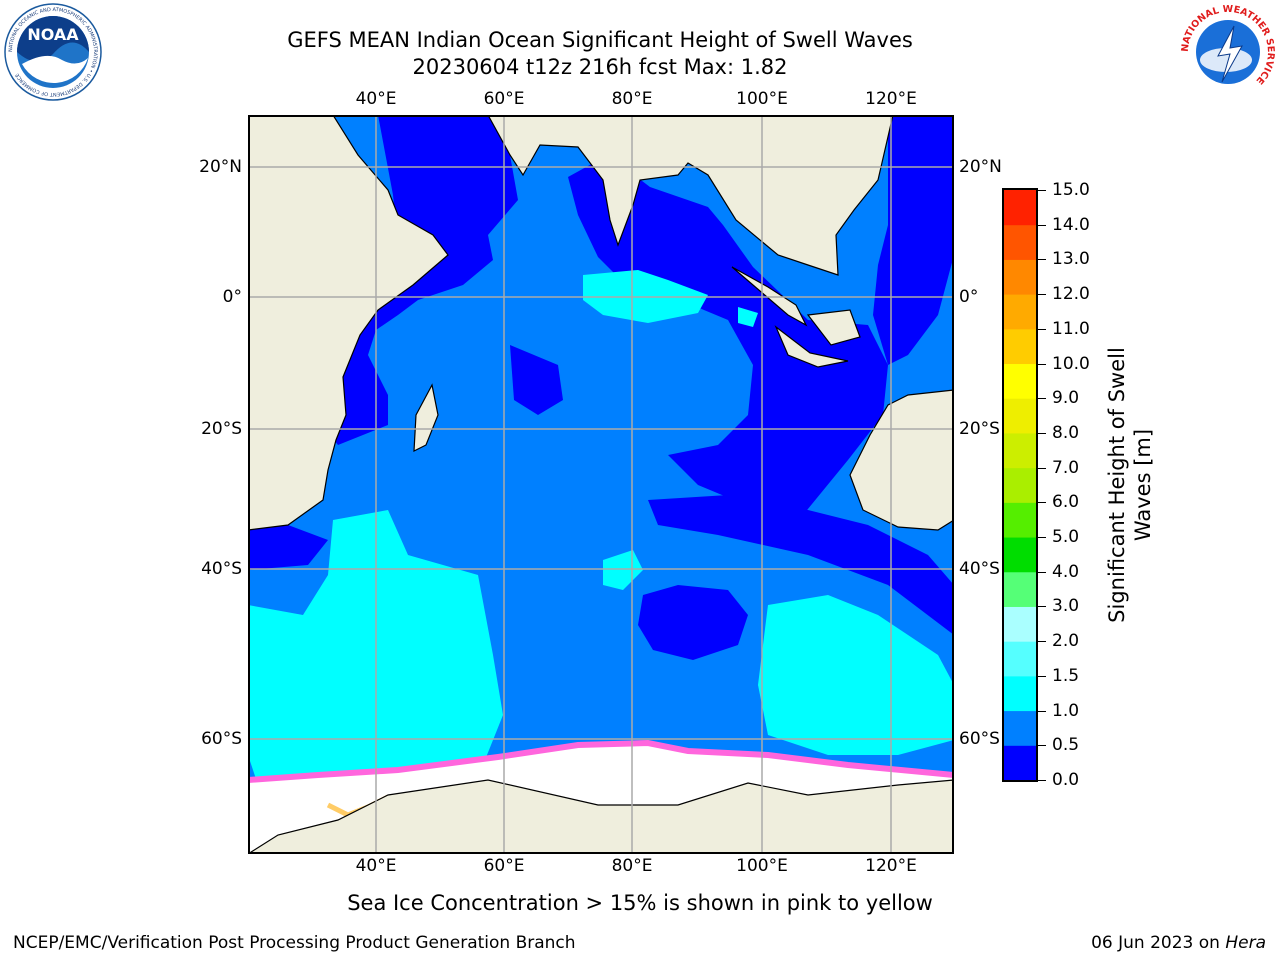 This screenshot has width=1280, height=960. What do you see at coordinates (221, 429) in the screenshot?
I see `lat-tick-left: 20°S` at bounding box center [221, 429].